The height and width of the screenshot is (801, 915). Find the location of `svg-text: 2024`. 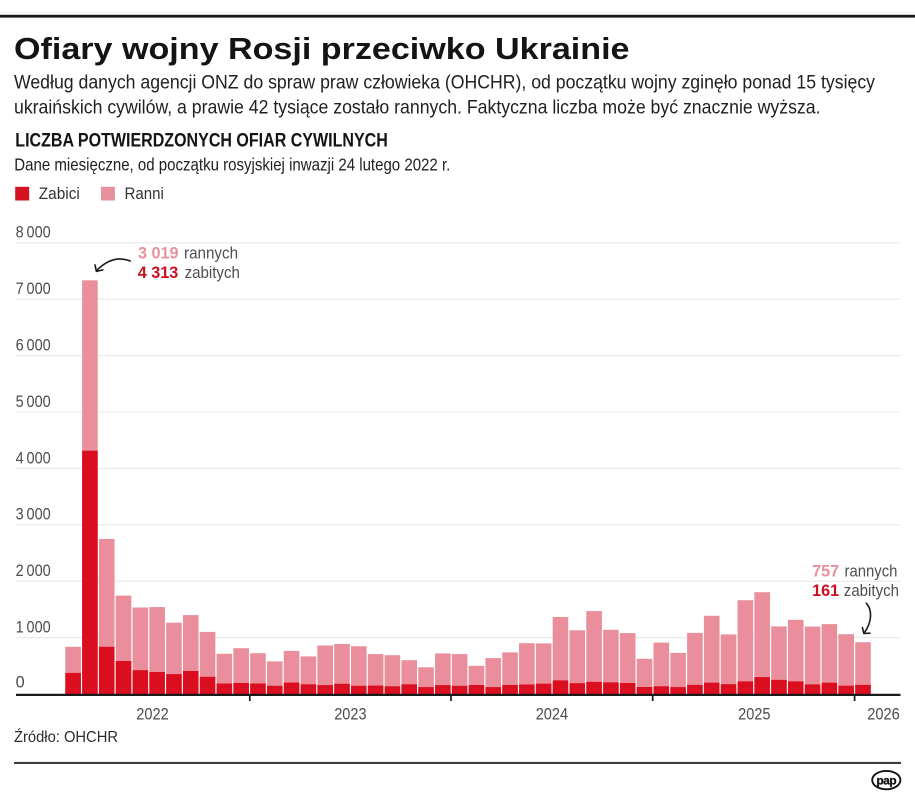

svg-text: 2024 is located at coordinates (552, 713).